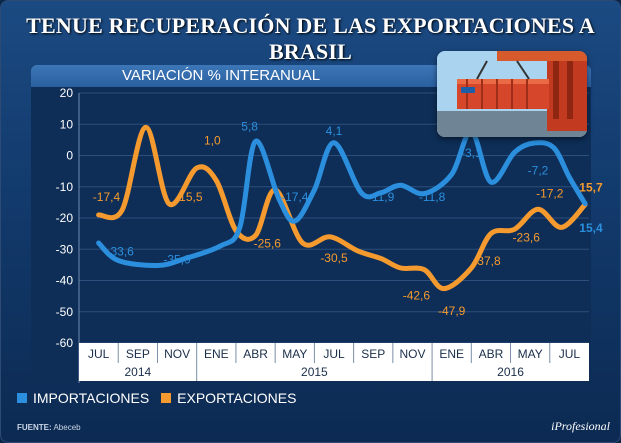 This screenshot has height=443, width=621. Describe the element at coordinates (591, 228) in the screenshot. I see `data-label: 15,4` at that location.